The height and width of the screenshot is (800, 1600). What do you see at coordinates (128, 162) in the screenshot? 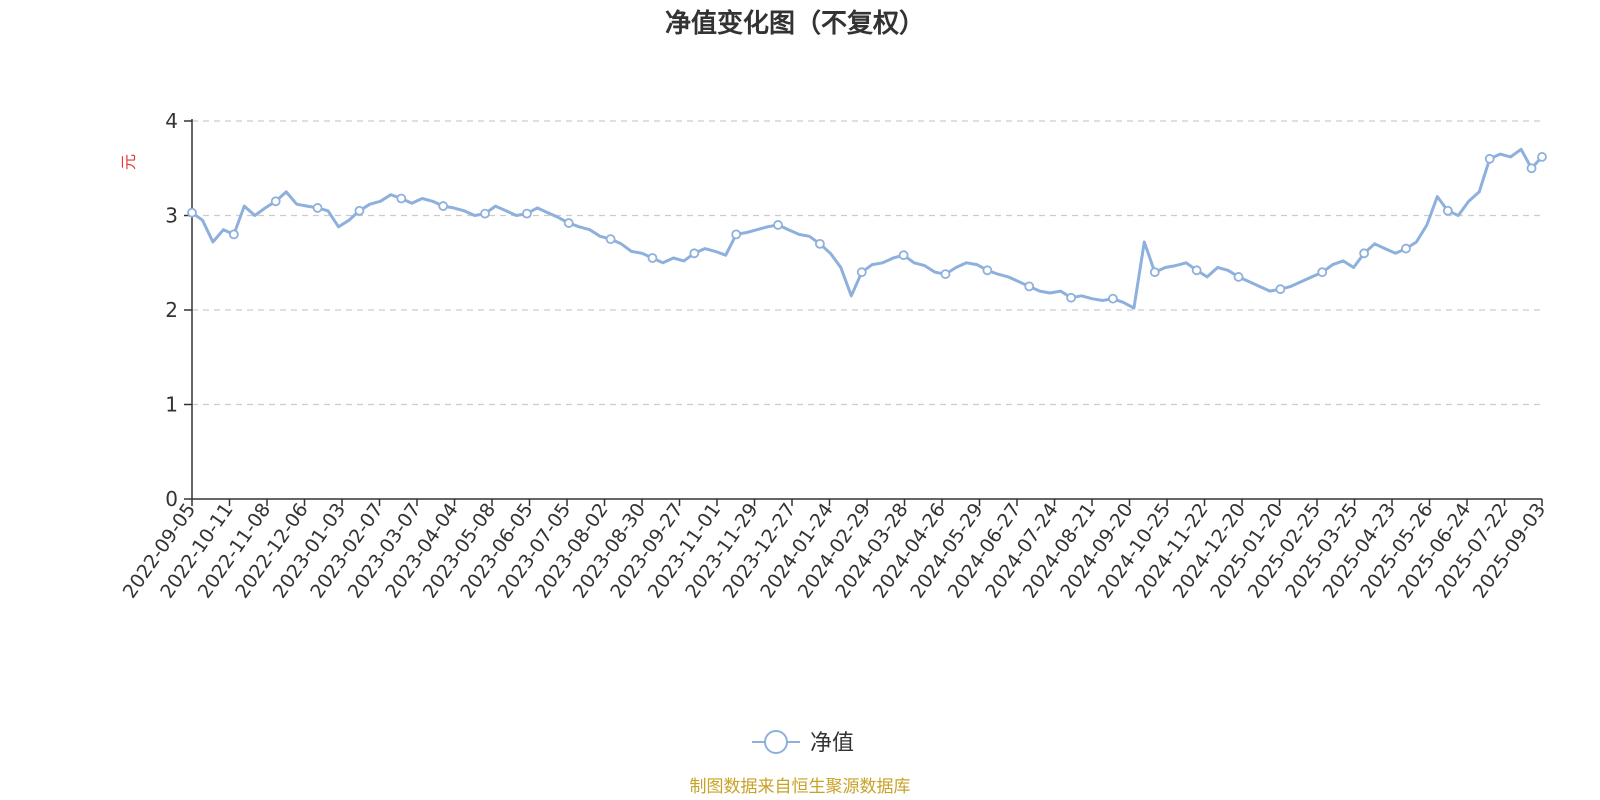
I see `y-axis-label: 元` at bounding box center [128, 162].